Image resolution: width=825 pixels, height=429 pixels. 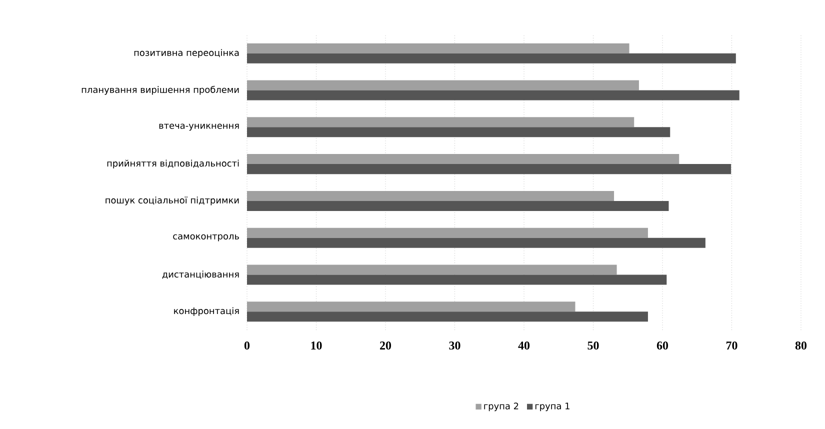 What do you see at coordinates (316, 345) in the screenshot?
I see `x-tick-label: 10` at bounding box center [316, 345].